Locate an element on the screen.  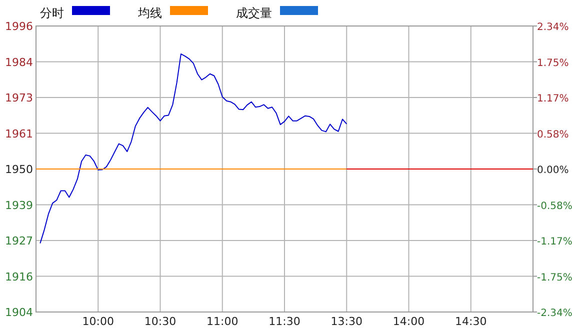
x-tick-label: 10:00 is located at coordinates (98, 321).